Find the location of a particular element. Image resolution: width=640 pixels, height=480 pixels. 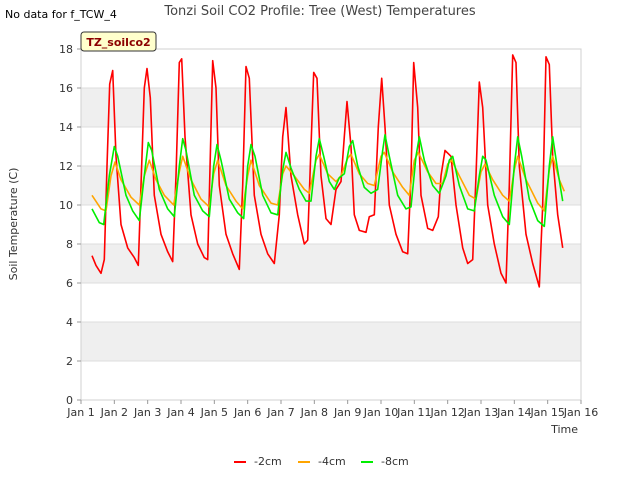

y-tick-label: 10 is located at coordinates (66, 205).